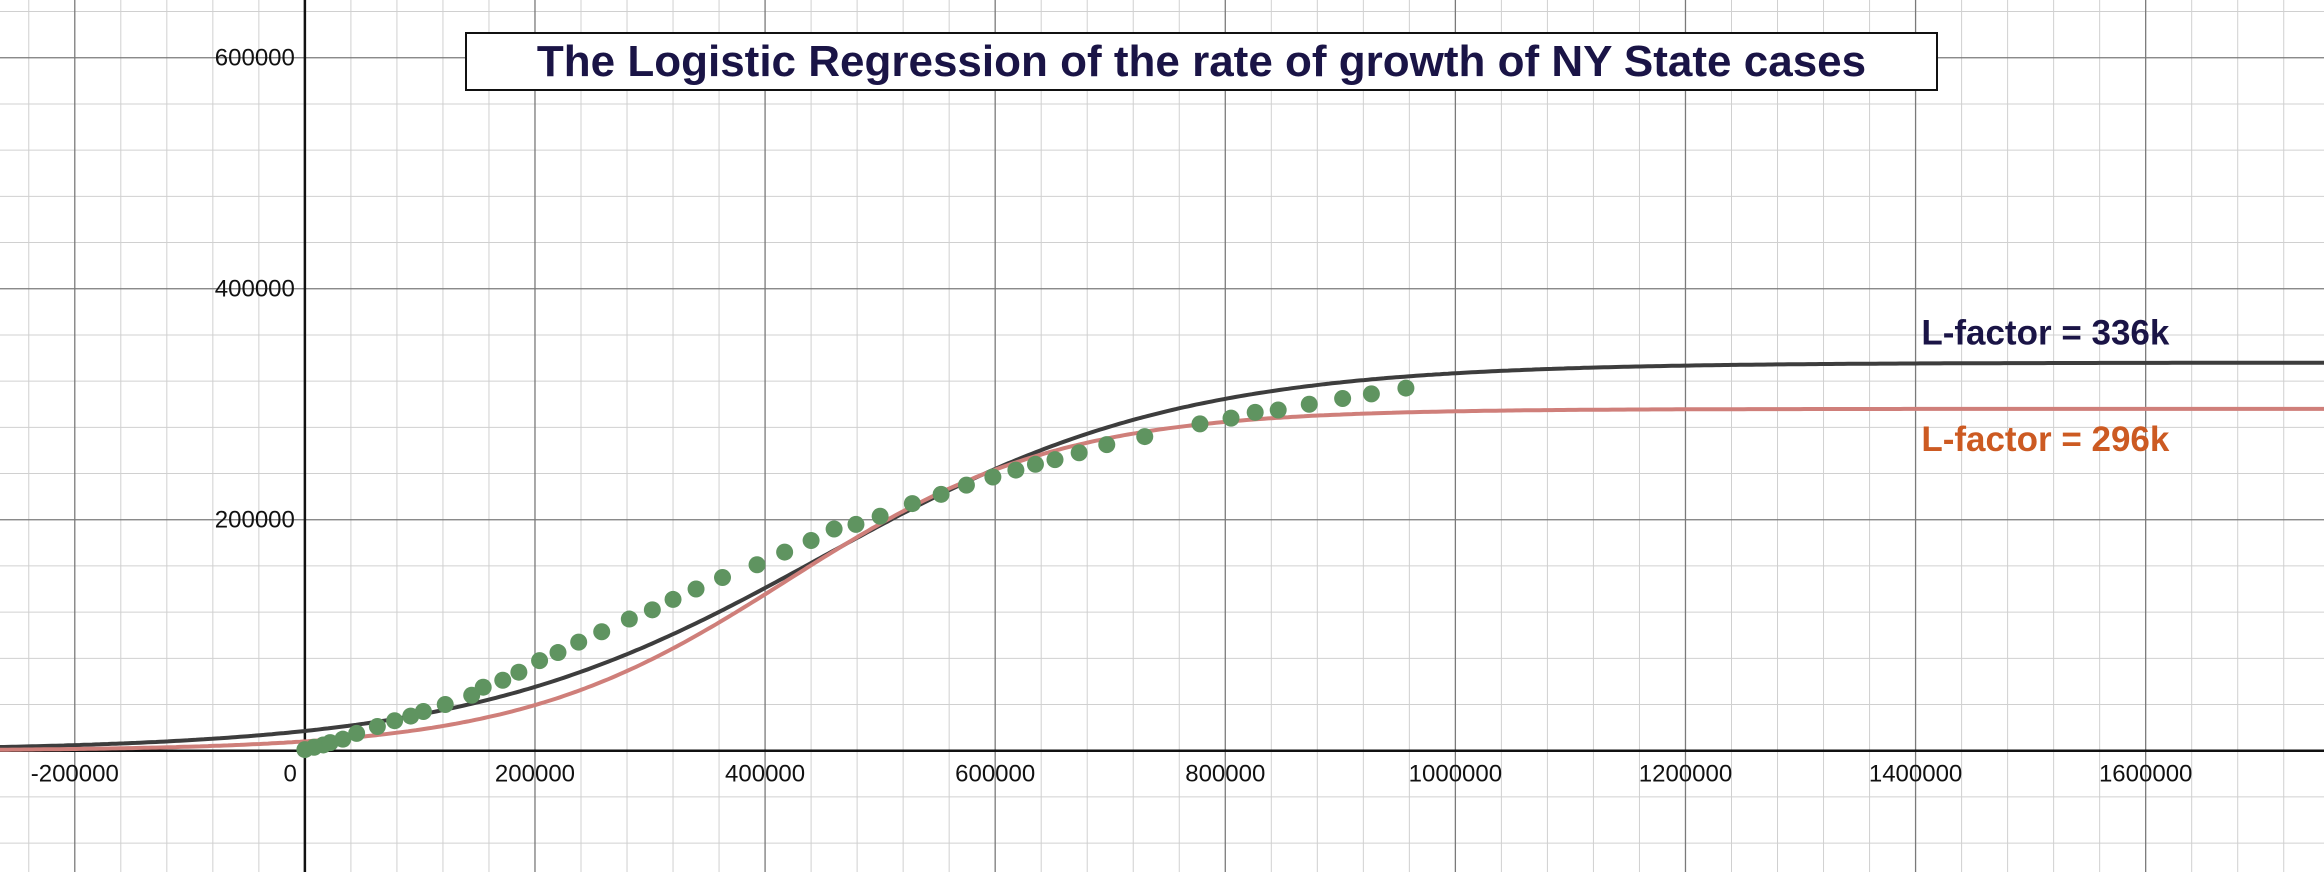 Image resolution: width=2324 pixels, height=872 pixels. What do you see at coordinates (1915, 774) in the screenshot?
I see `x-tick-label: 1400000` at bounding box center [1915, 774].